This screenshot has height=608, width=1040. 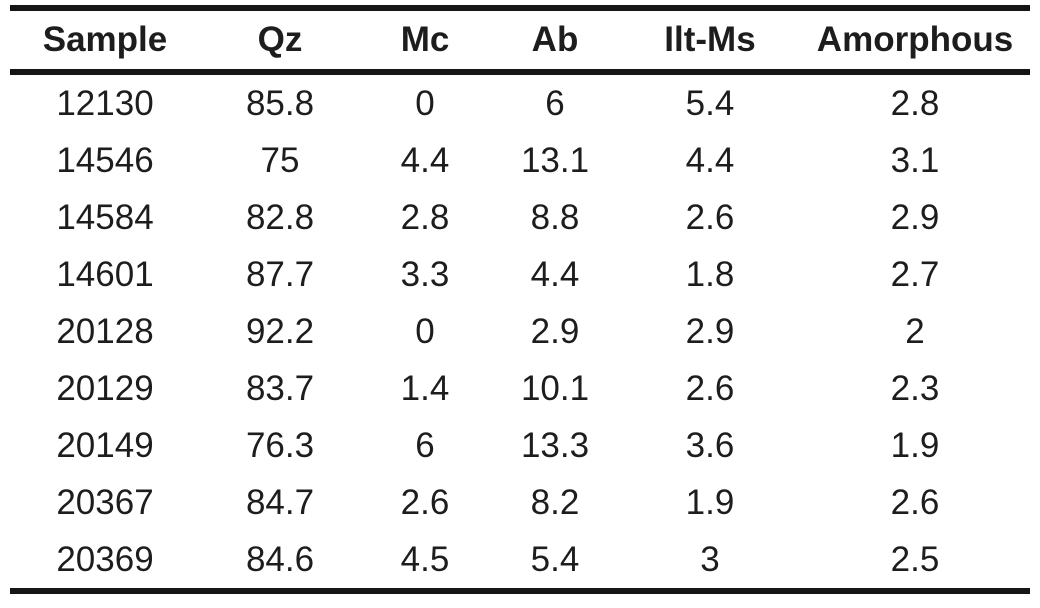 What do you see at coordinates (280, 388) in the screenshot?
I see `value-cell: 83.7` at bounding box center [280, 388].